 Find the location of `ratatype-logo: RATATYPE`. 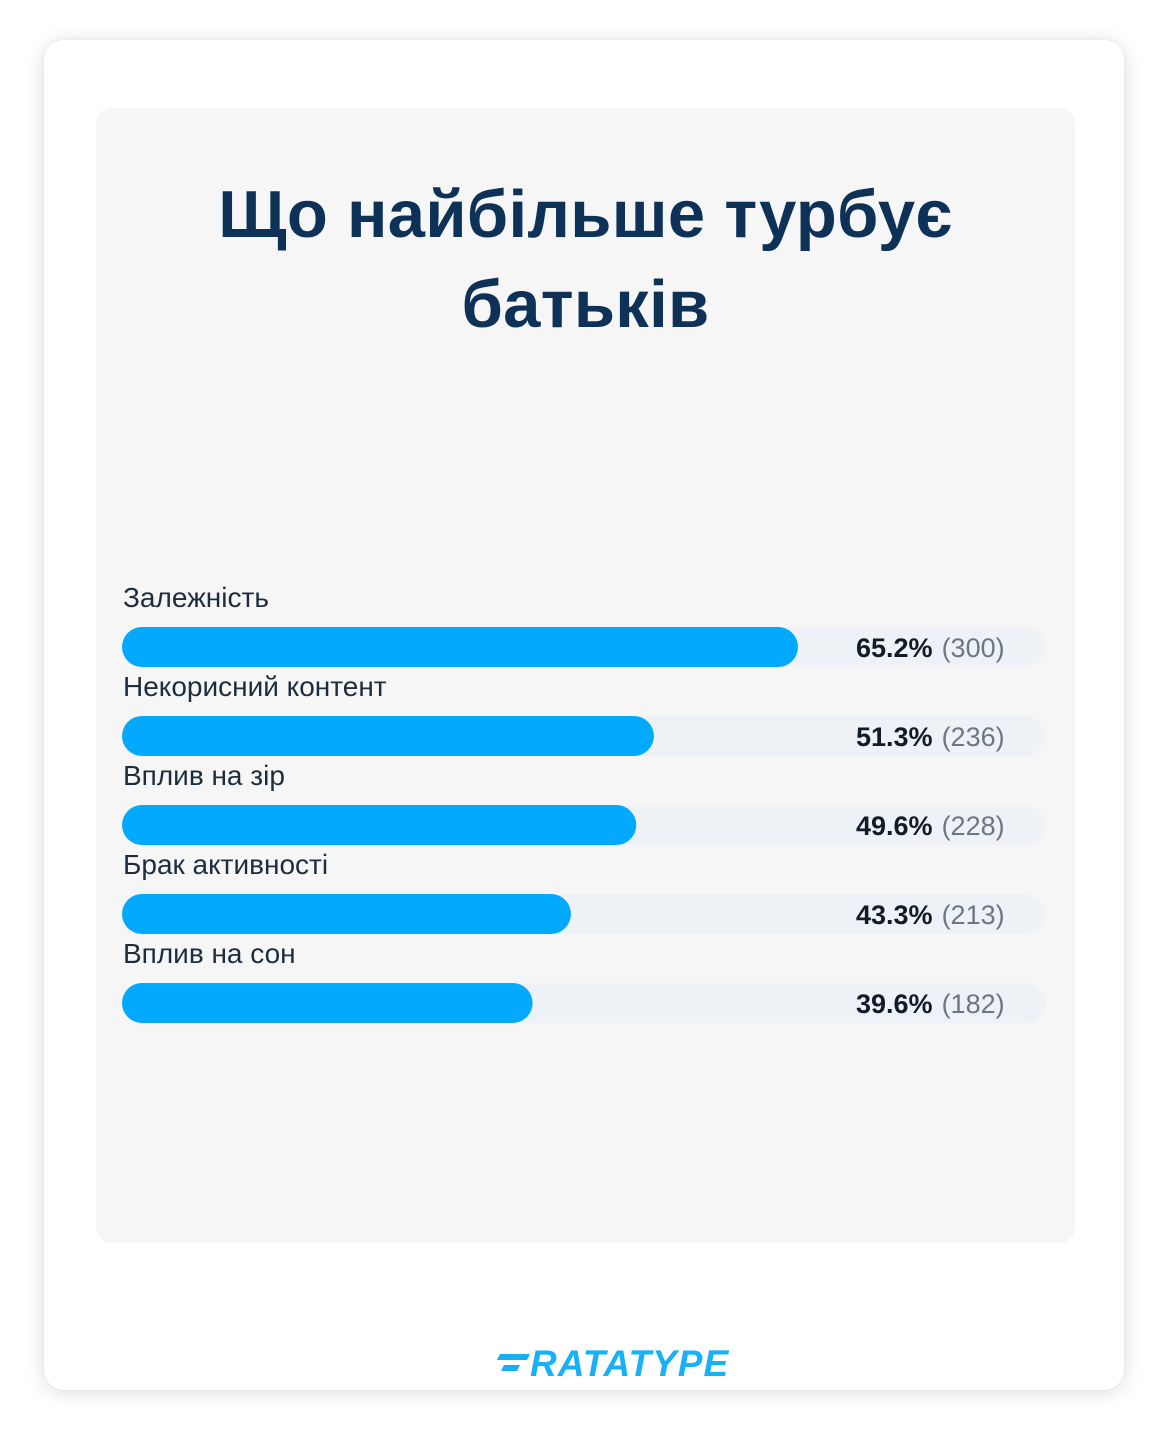

ratatype-logo: RATATYPE is located at coordinates (612, 1364).